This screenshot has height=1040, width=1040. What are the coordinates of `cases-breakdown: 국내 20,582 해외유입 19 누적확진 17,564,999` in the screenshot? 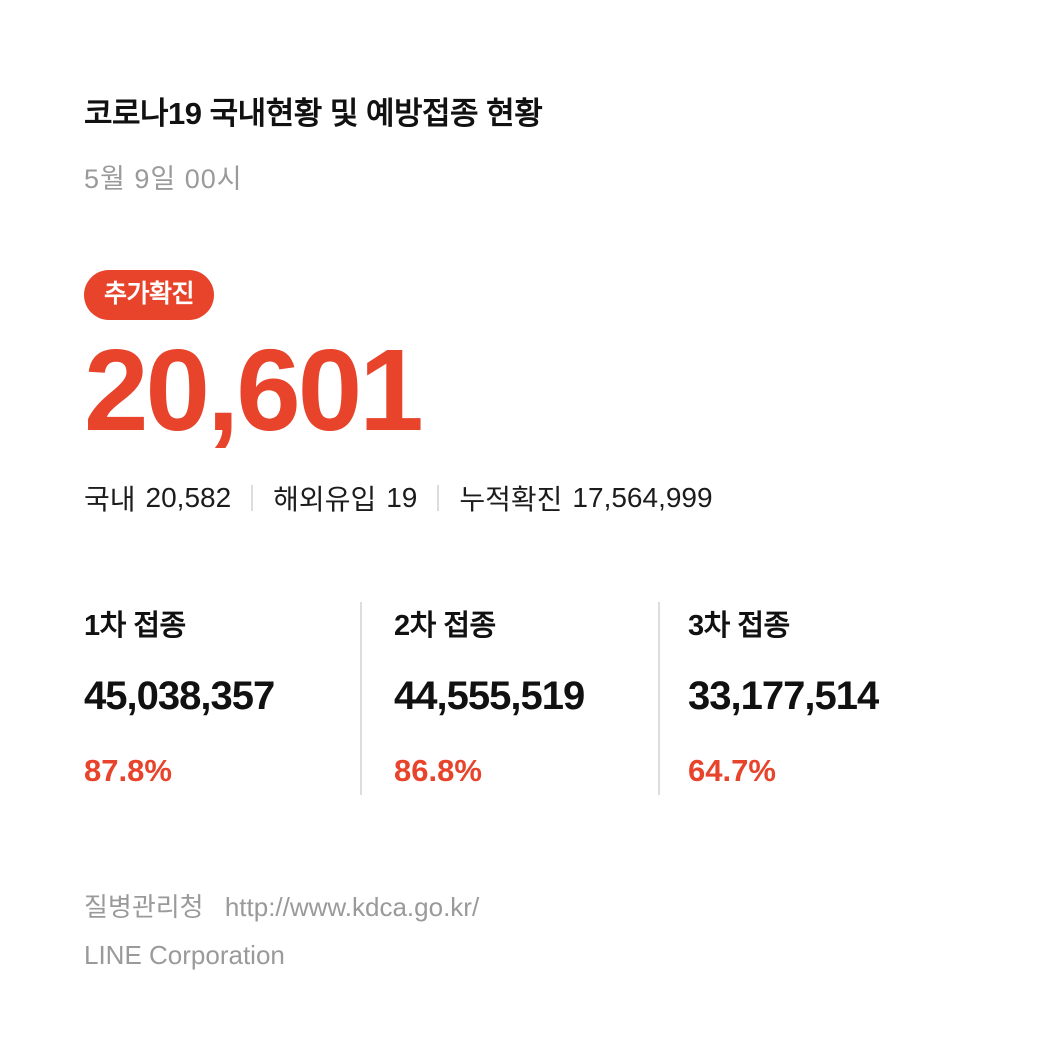 It's located at (520, 498).